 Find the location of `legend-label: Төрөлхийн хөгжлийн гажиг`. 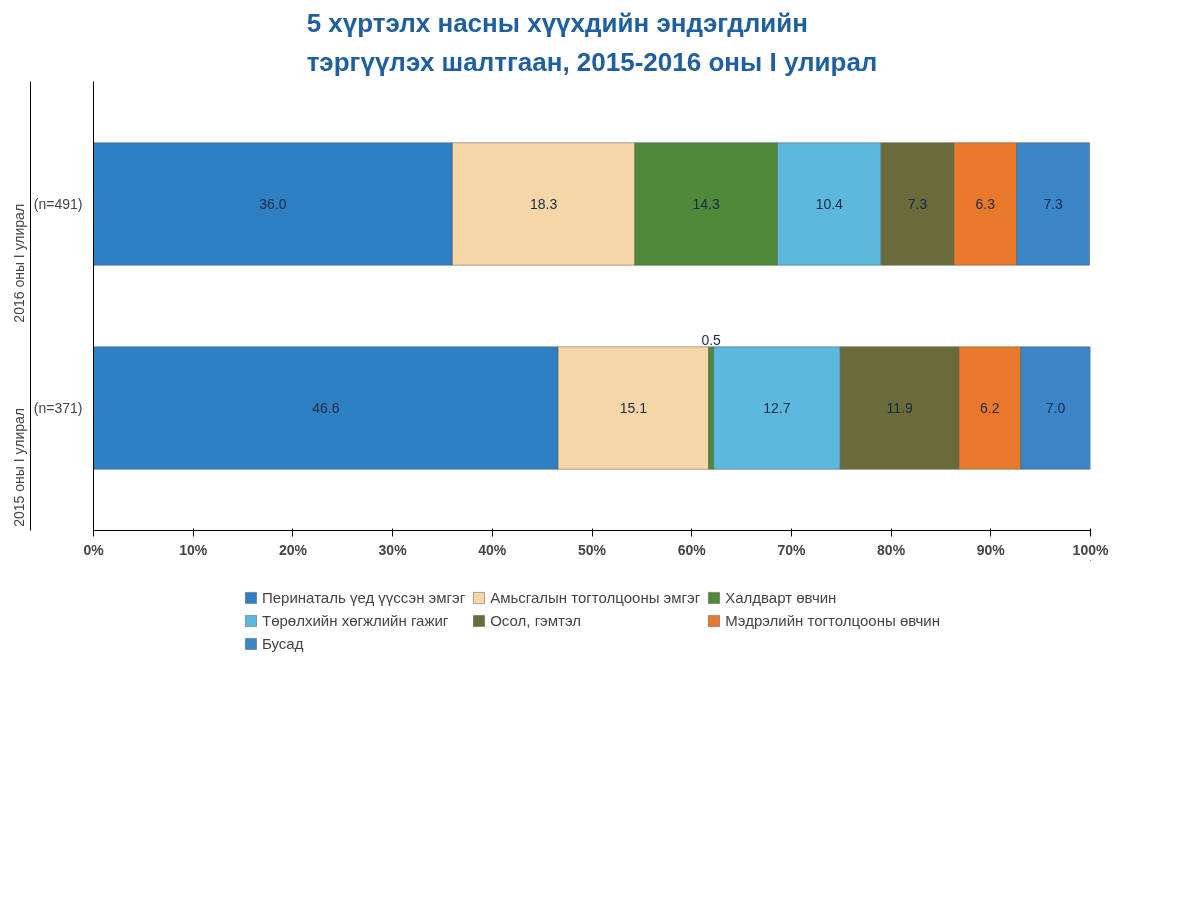

legend-label: Төрөлхийн хөгжлийн гажиг is located at coordinates (355, 620).